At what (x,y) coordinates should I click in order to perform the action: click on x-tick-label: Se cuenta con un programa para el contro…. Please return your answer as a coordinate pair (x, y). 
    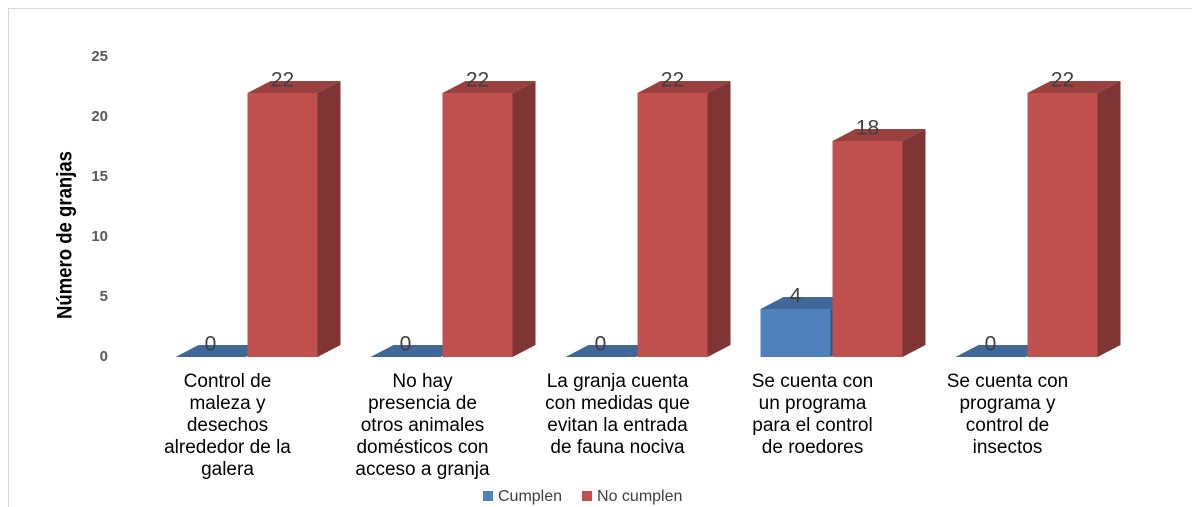
    Looking at the image, I should click on (812, 414).